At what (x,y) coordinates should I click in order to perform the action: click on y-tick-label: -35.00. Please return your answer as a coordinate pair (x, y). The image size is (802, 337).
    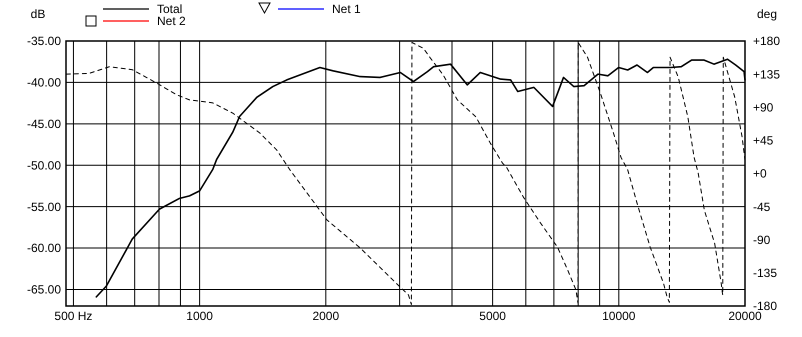
    Looking at the image, I should click on (44, 41).